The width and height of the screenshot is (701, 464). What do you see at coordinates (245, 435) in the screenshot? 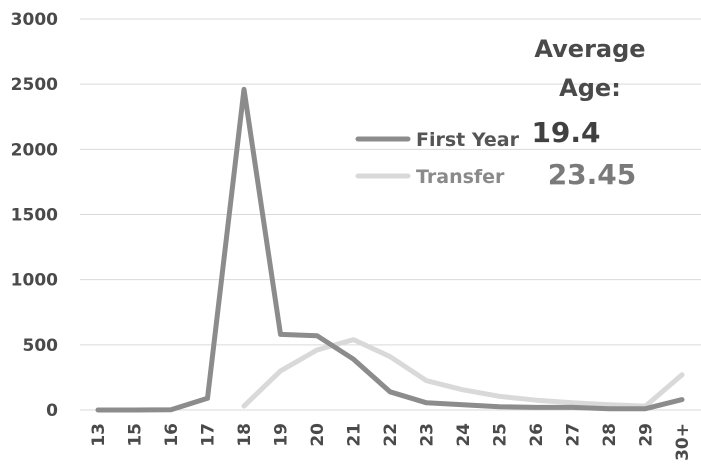
I see `x-tick-label: 18` at bounding box center [245, 435].